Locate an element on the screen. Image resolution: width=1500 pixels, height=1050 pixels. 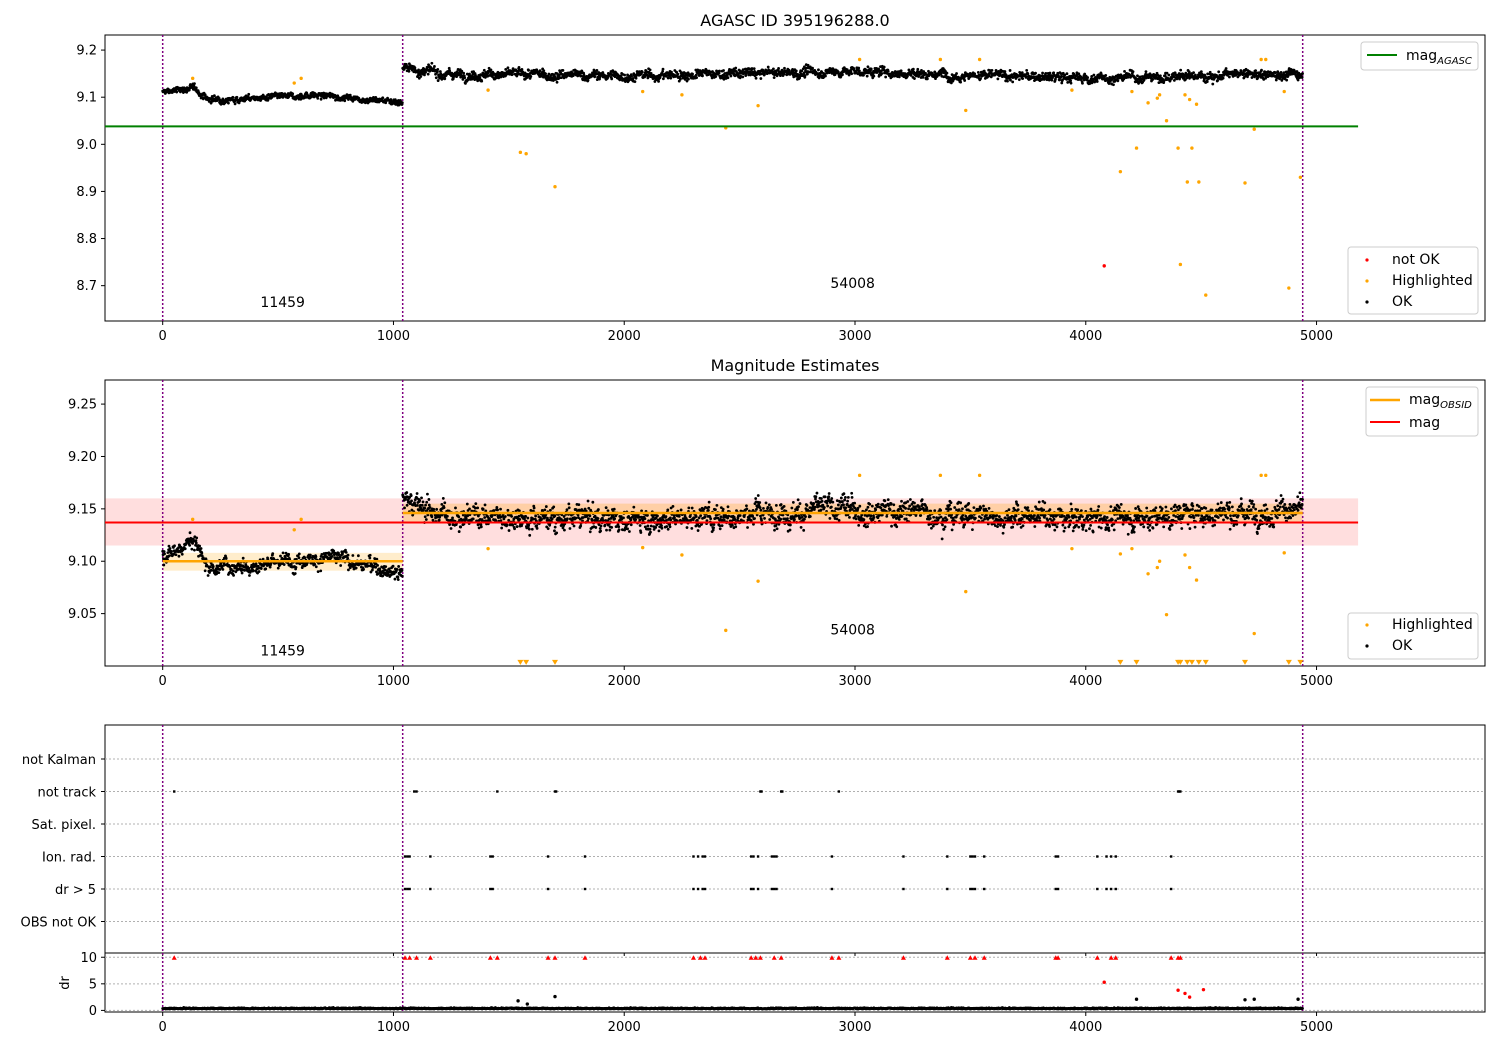
y-tick-label: 9.2 is located at coordinates (86, 51).